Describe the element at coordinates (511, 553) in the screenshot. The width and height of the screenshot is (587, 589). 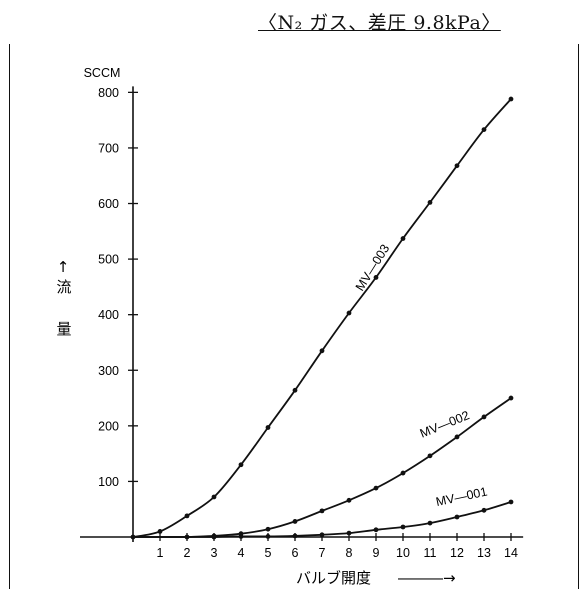
I see `x-tick-label: 14` at that location.